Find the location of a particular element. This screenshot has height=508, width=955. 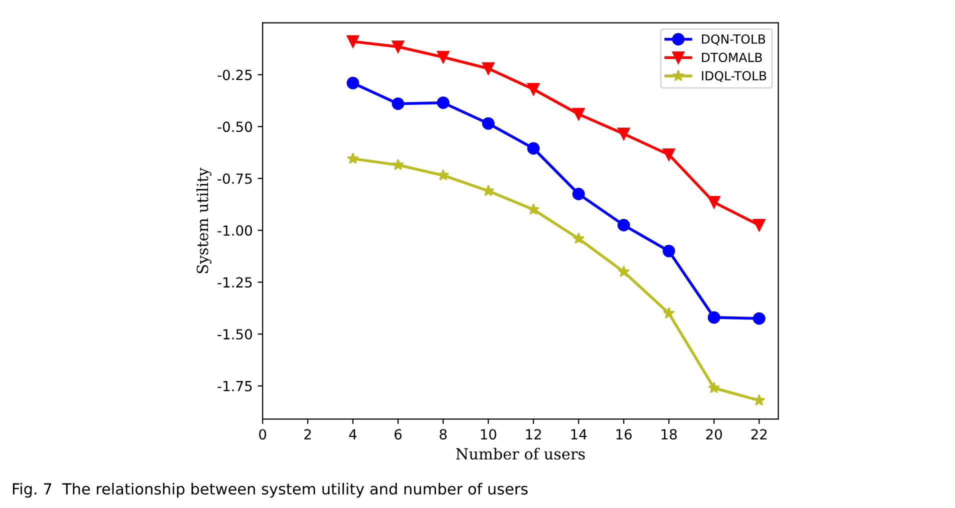

x-tick-label: 16 is located at coordinates (624, 434).